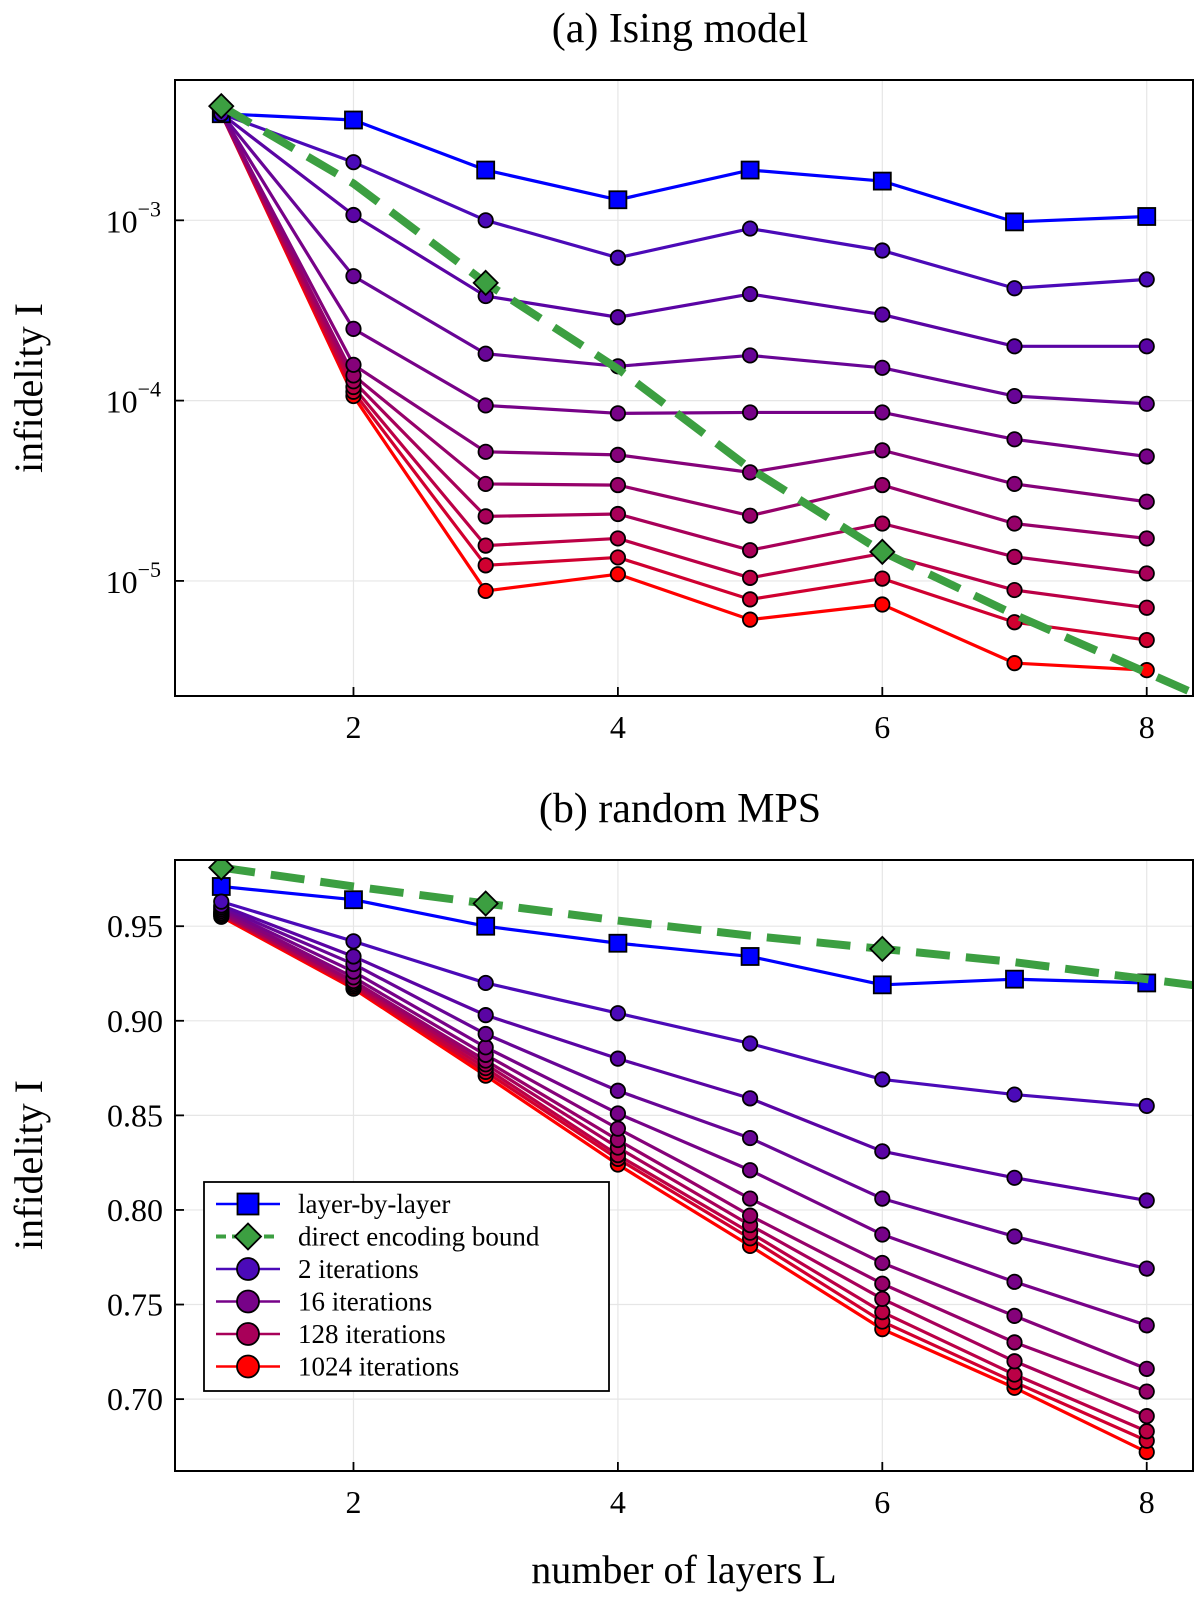 The image size is (1200, 1600). I want to click on panel-b-y-ticks: 0.70 0.75 0.80 0.85 0.90 0.95, so click(145, 1162).